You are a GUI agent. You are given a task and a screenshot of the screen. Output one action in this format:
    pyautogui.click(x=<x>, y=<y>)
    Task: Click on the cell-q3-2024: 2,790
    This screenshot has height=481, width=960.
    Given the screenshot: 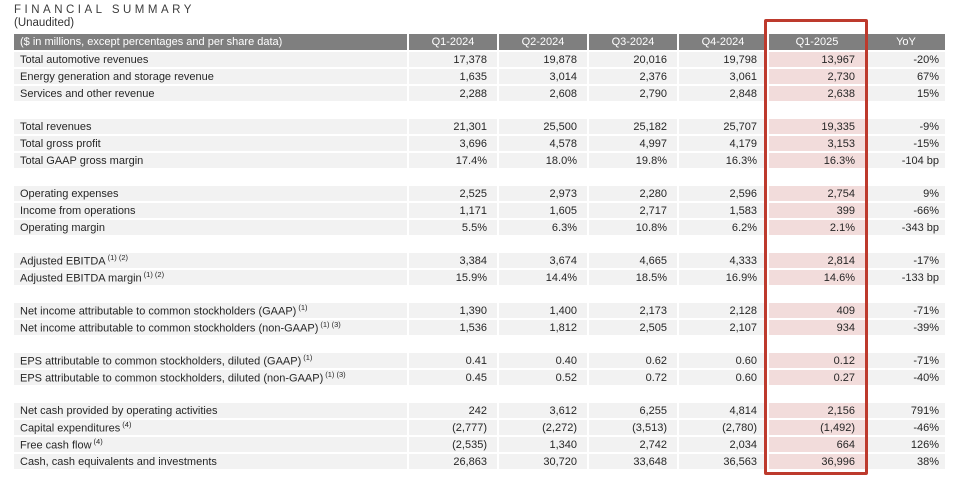 What is the action you would take?
    pyautogui.click(x=632, y=94)
    